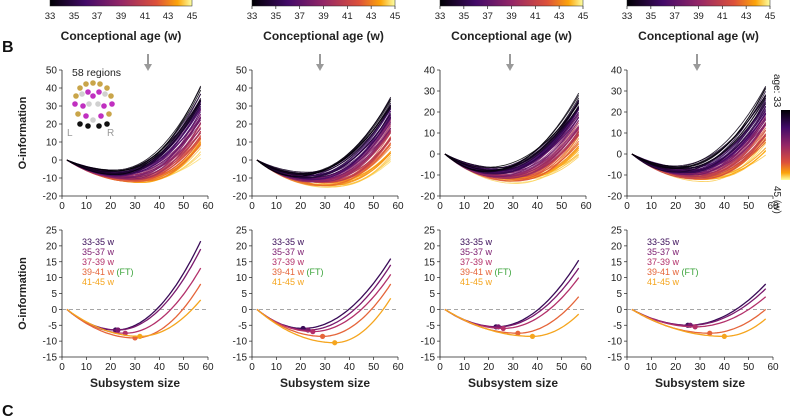 This screenshot has height=419, width=800. Describe the element at coordinates (627, 16) in the screenshot. I see `colorbar-tick-label: 33` at that location.